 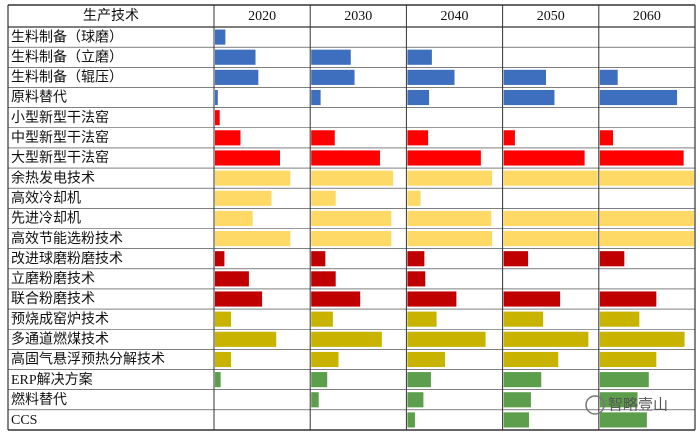 I want to click on row-label: 联合粉磨技术, so click(x=53, y=299).